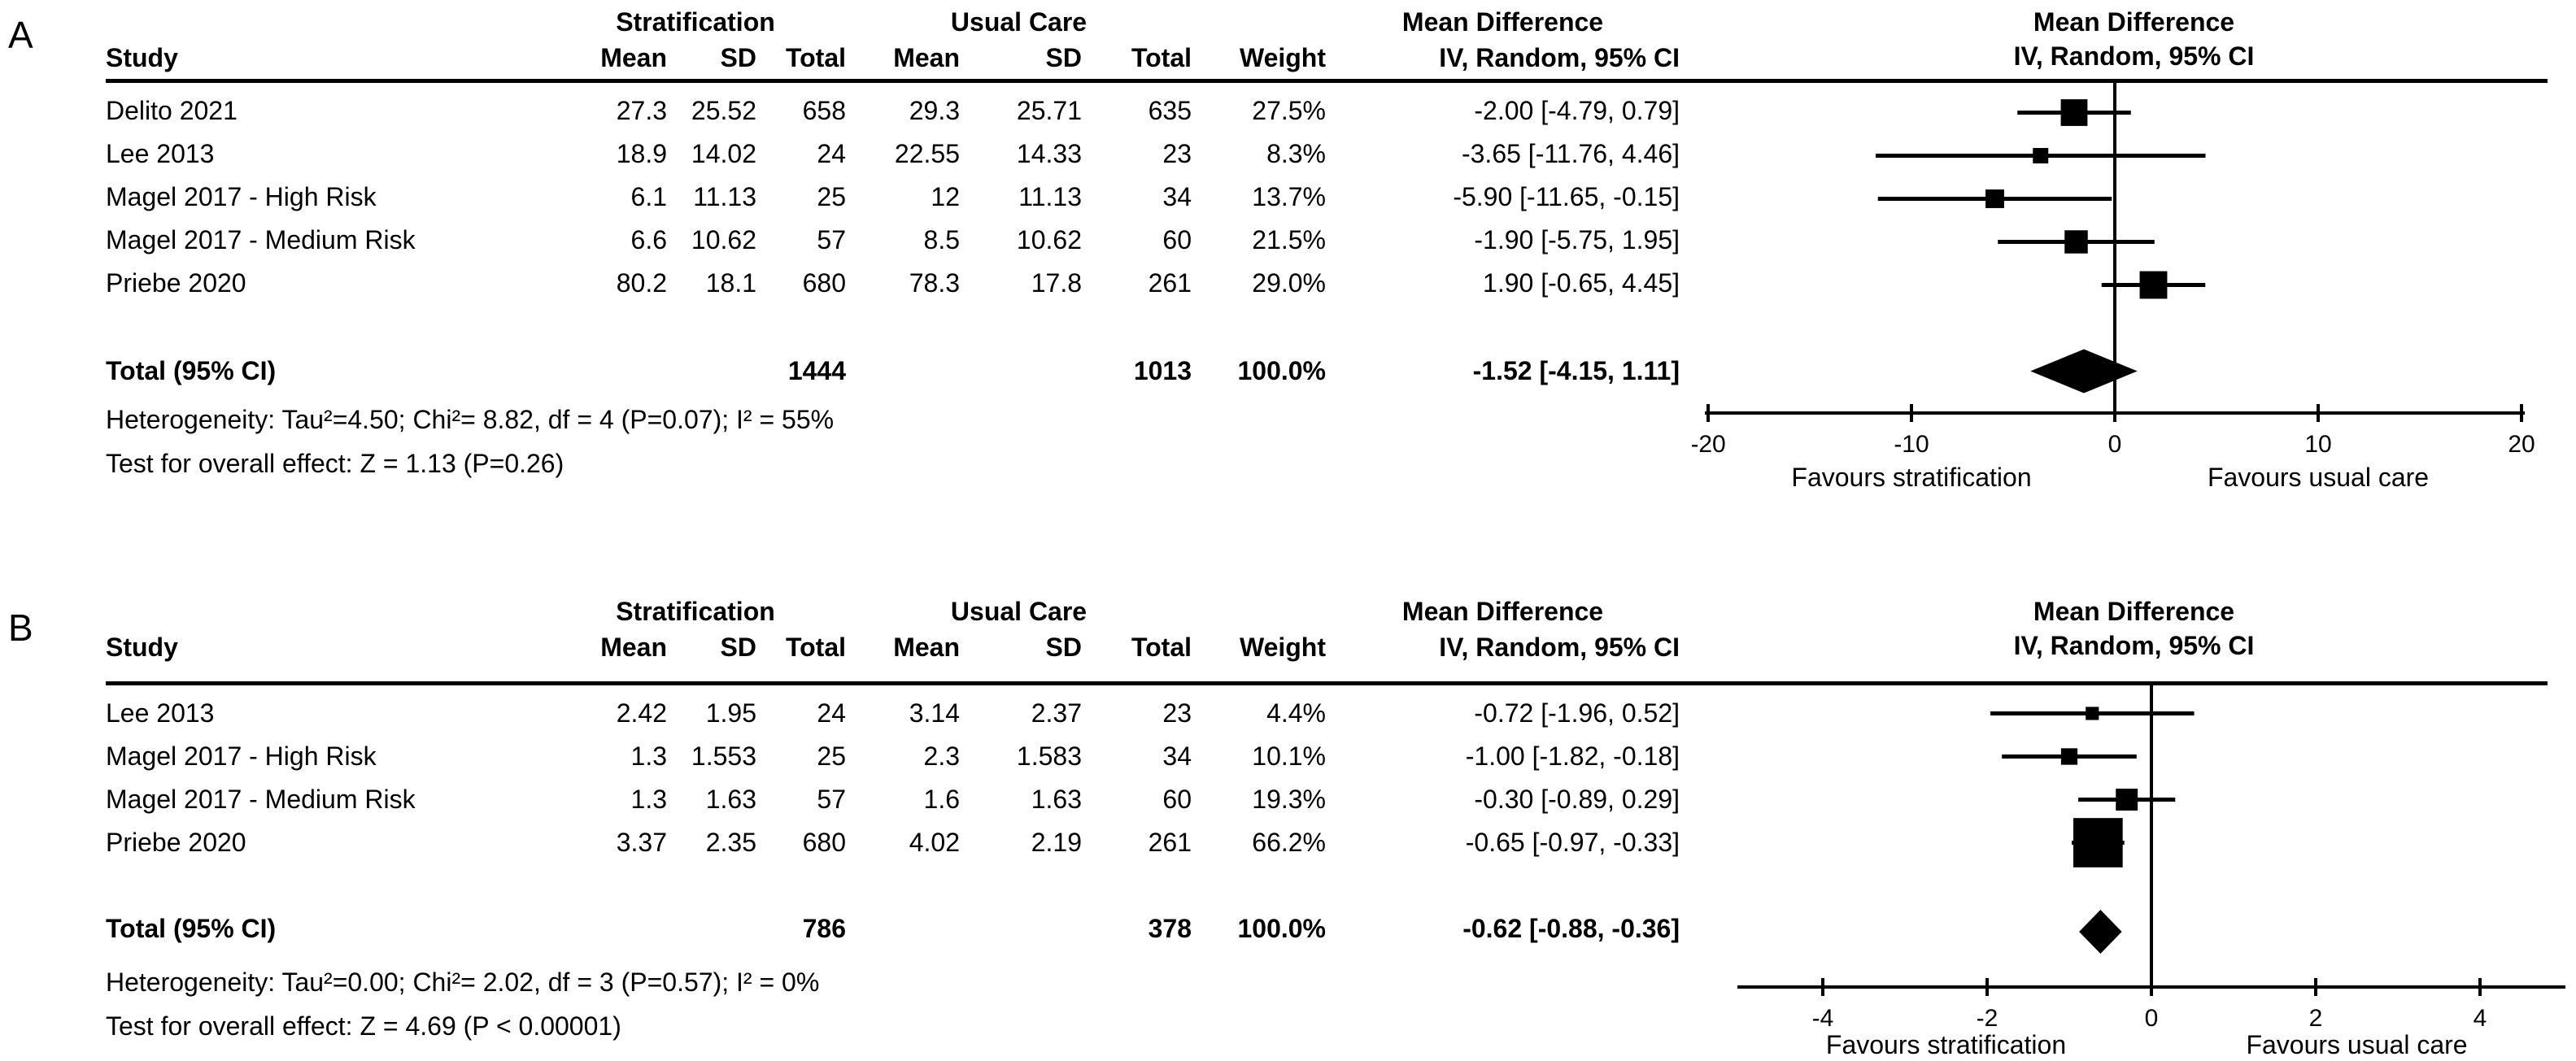 The width and height of the screenshot is (2576, 1061). Describe the element at coordinates (2115, 444) in the screenshot. I see `tick-label: 0` at that location.